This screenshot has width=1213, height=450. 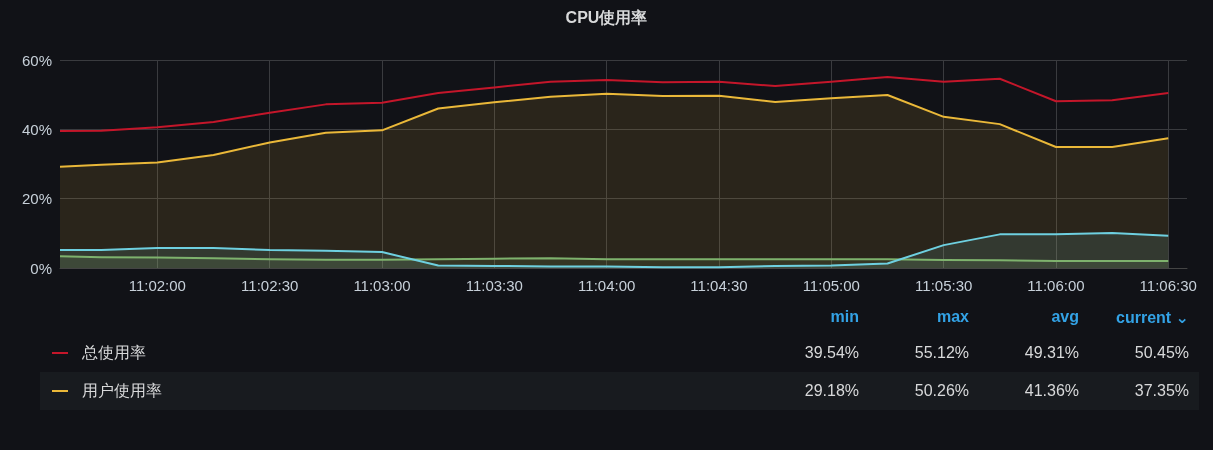 What do you see at coordinates (831, 391) in the screenshot?
I see `text: 29.18%` at bounding box center [831, 391].